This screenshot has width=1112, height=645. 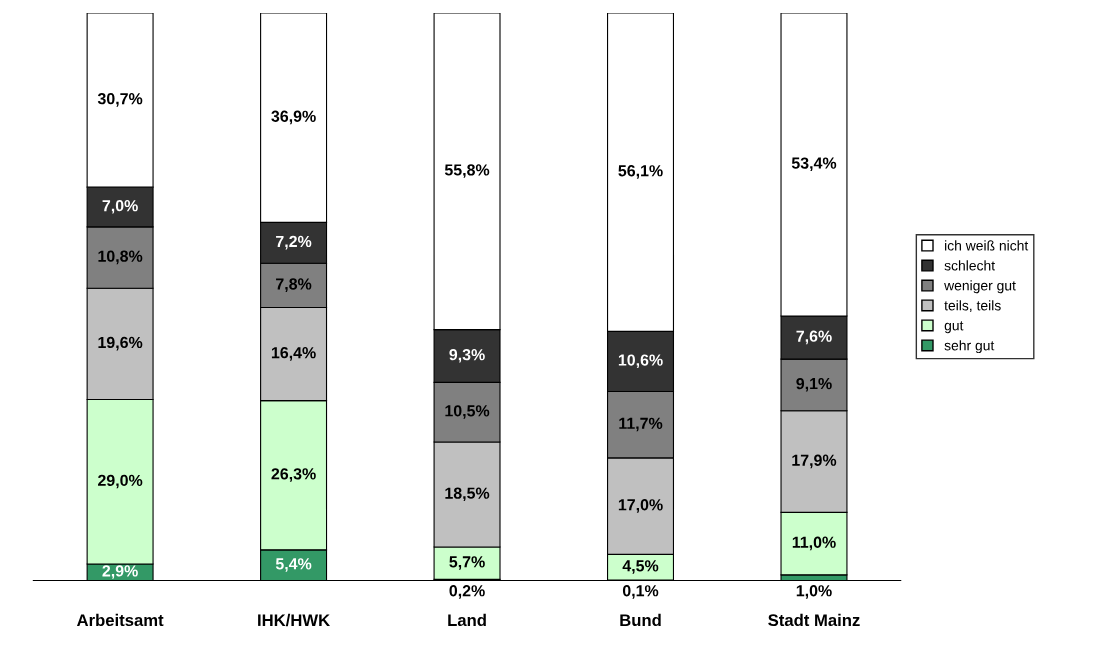 I want to click on data-label: 7,0%, so click(x=120, y=207).